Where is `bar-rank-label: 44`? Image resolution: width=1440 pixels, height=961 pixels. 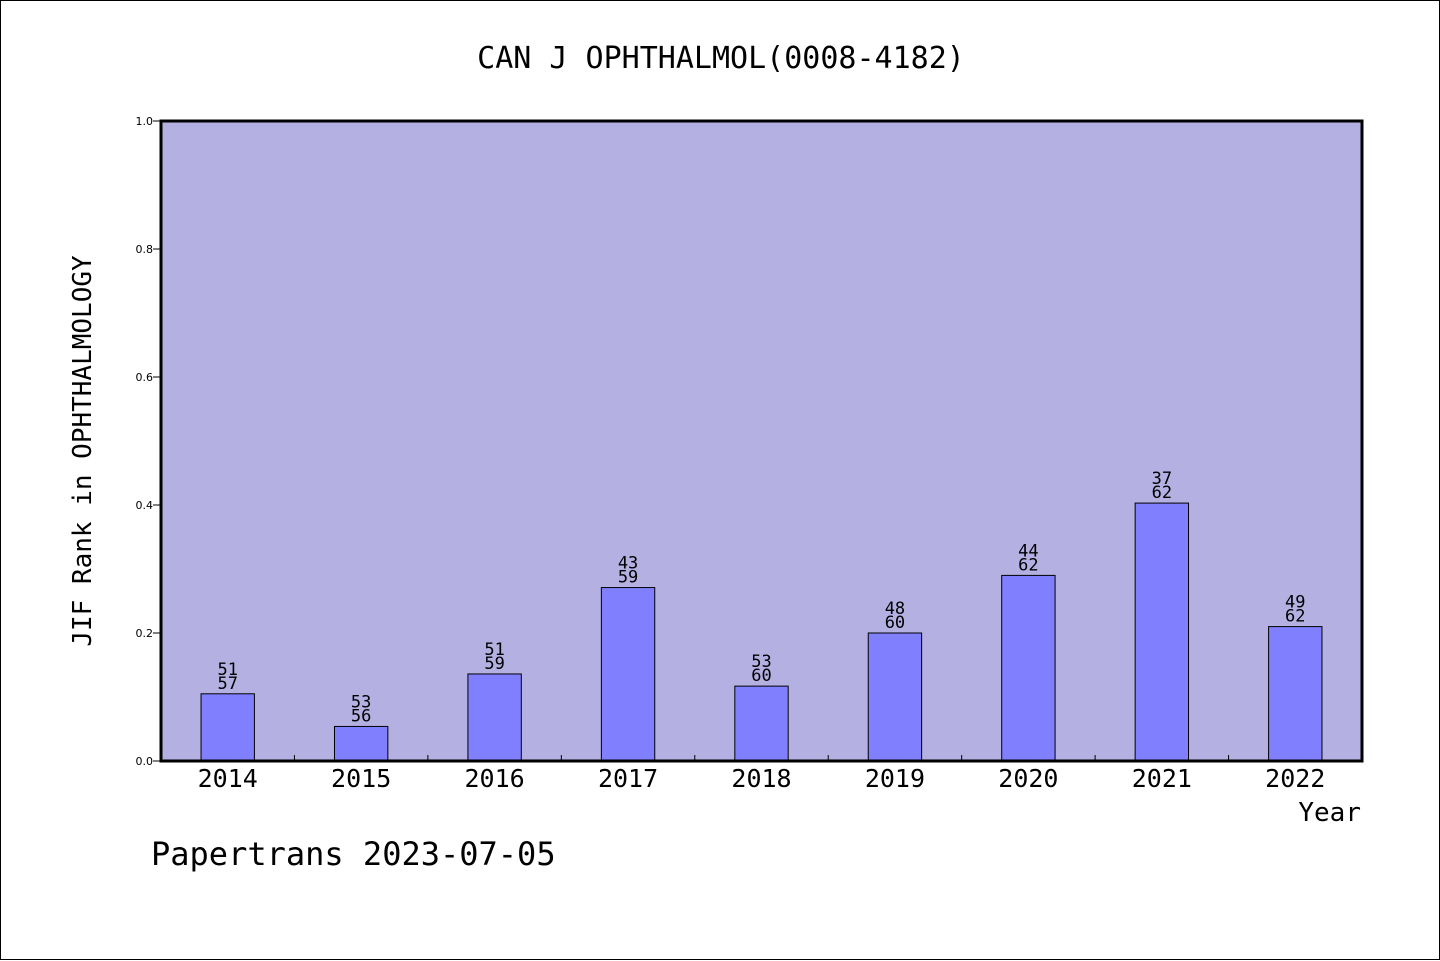
bar-rank-label: 44 is located at coordinates (1028, 551).